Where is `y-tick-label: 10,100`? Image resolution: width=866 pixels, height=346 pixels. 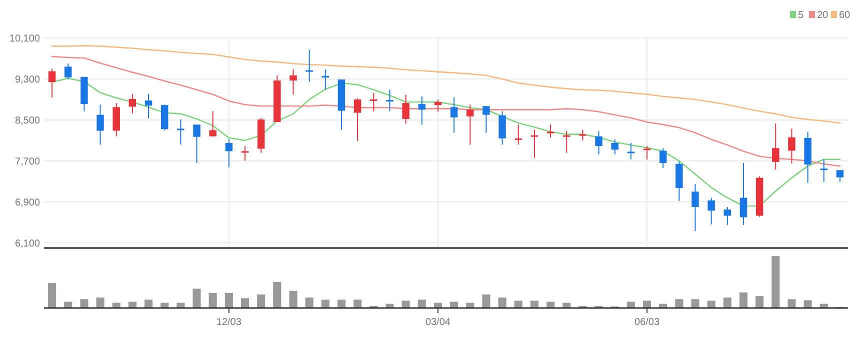
y-tick-label: 10,100 is located at coordinates (24, 39).